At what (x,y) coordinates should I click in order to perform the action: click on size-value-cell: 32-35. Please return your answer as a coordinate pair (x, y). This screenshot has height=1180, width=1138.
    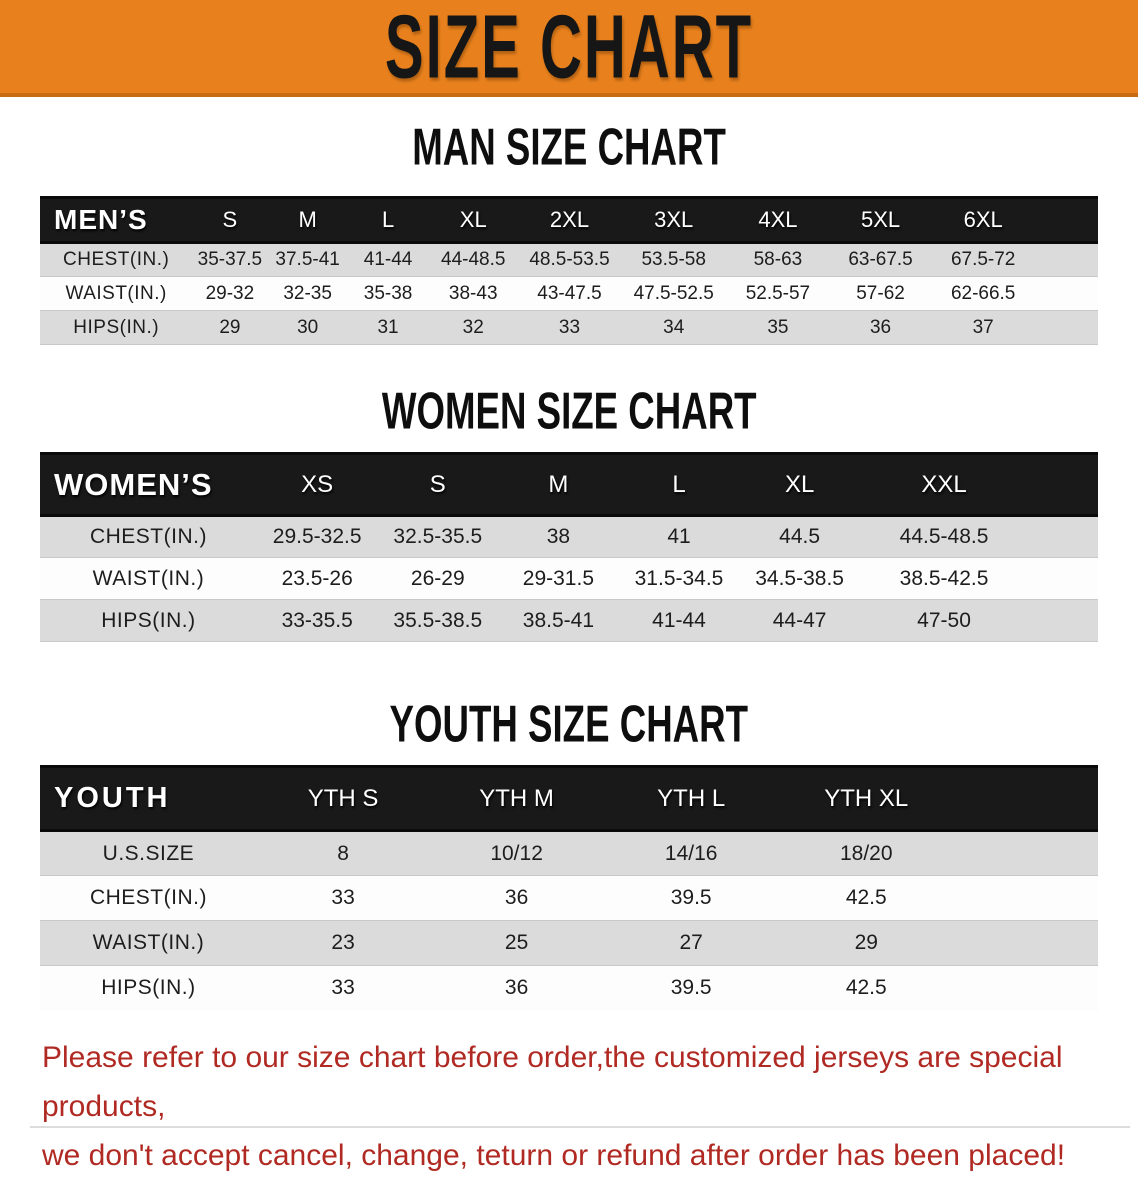
    Looking at the image, I should click on (307, 293).